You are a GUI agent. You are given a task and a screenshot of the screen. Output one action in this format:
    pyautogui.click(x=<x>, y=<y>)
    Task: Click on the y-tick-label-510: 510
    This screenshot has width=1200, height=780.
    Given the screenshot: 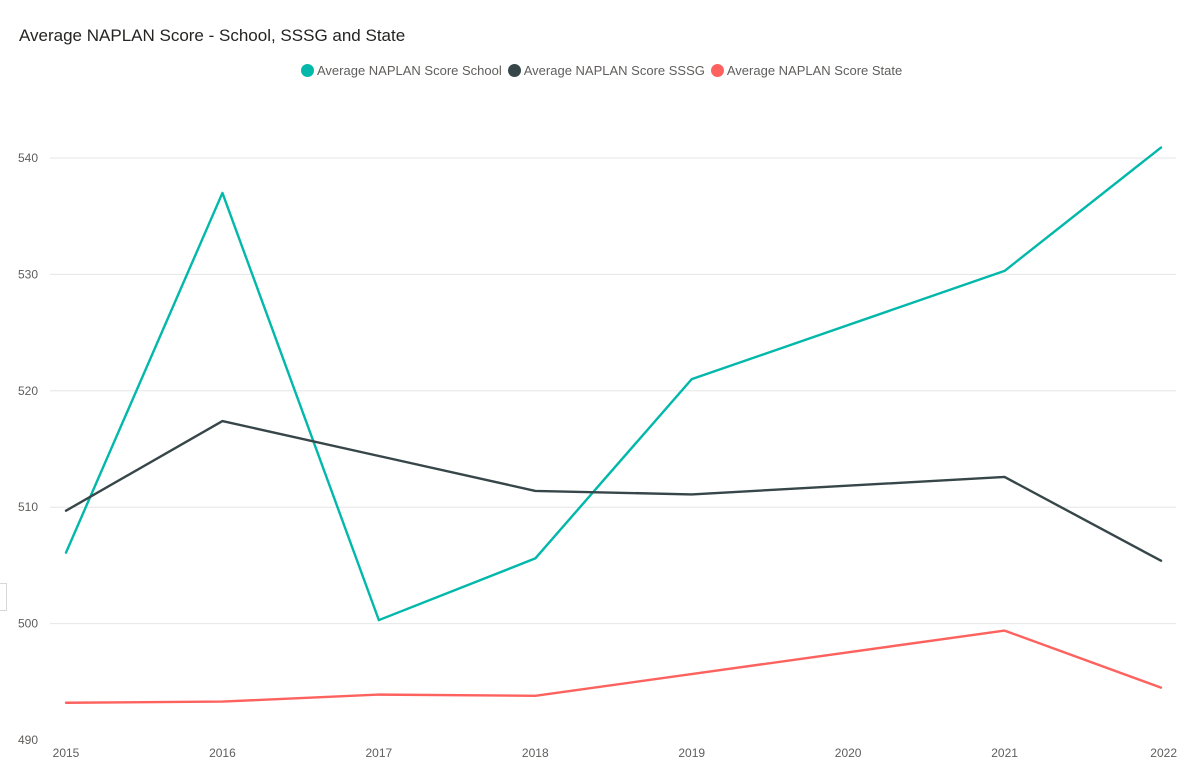 What is the action you would take?
    pyautogui.click(x=28, y=507)
    